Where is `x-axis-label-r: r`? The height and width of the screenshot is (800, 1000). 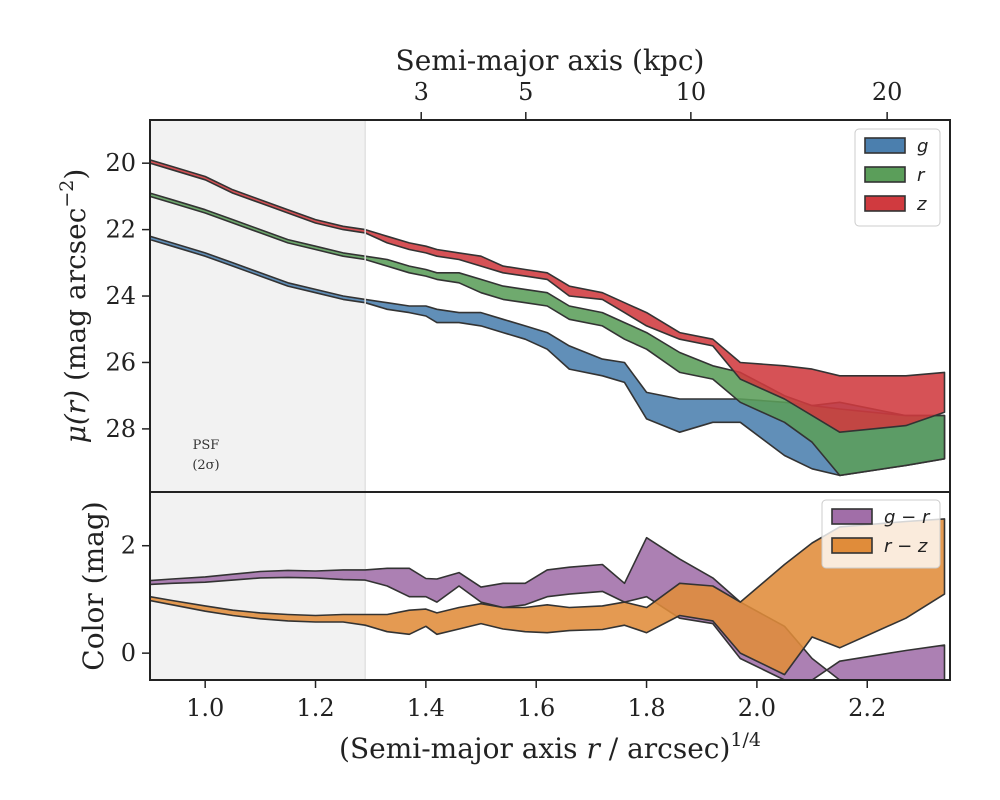 x-axis-label-r: r is located at coordinates (593, 748).